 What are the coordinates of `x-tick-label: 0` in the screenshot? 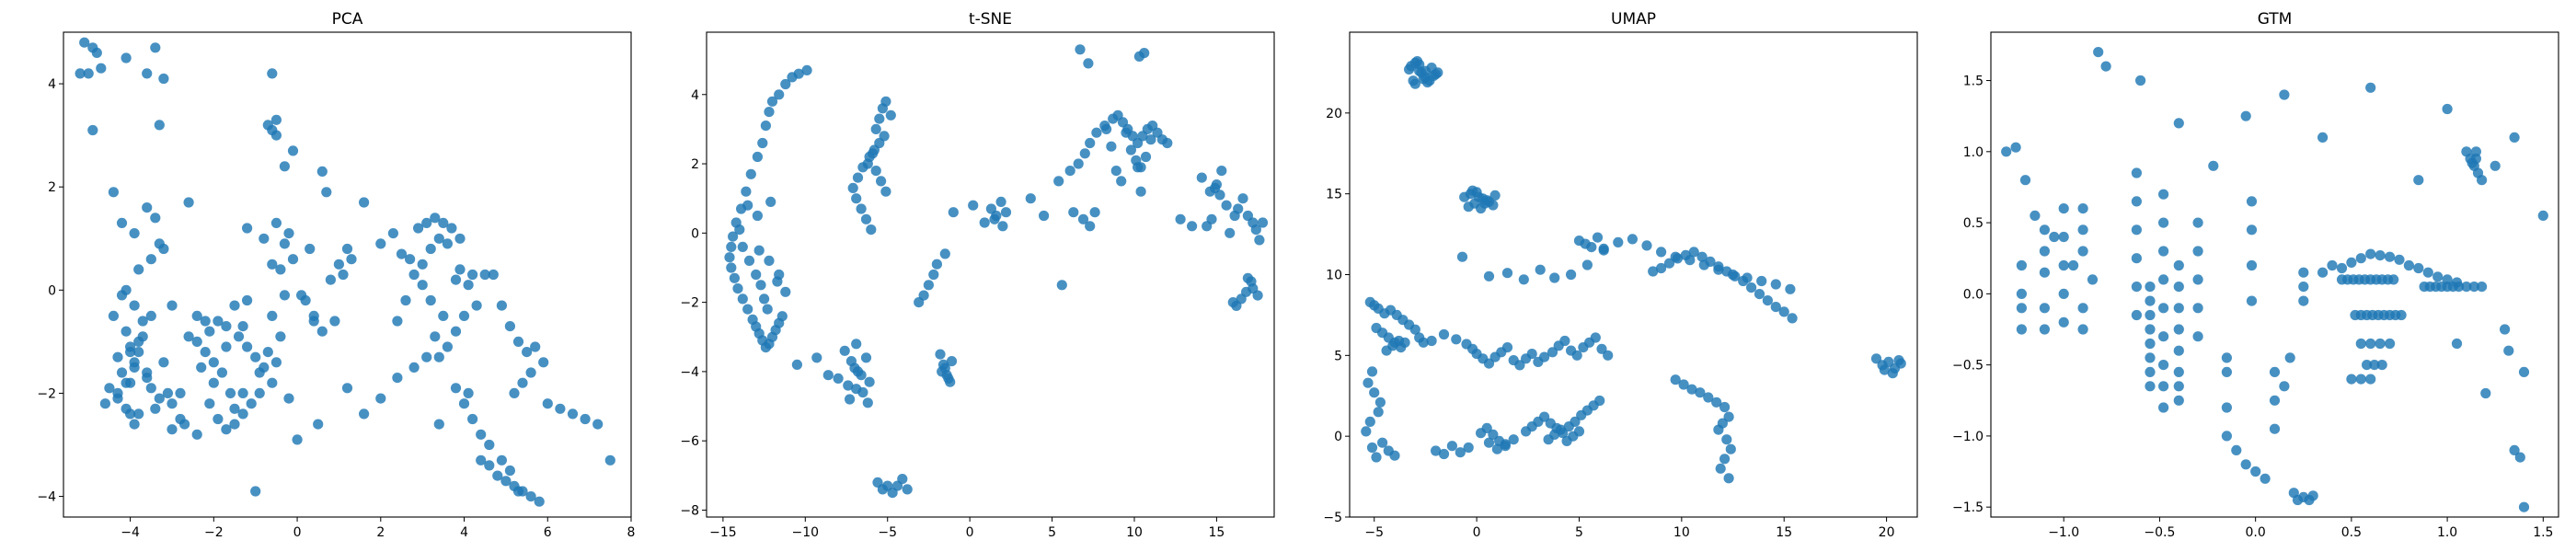 It's located at (970, 532).